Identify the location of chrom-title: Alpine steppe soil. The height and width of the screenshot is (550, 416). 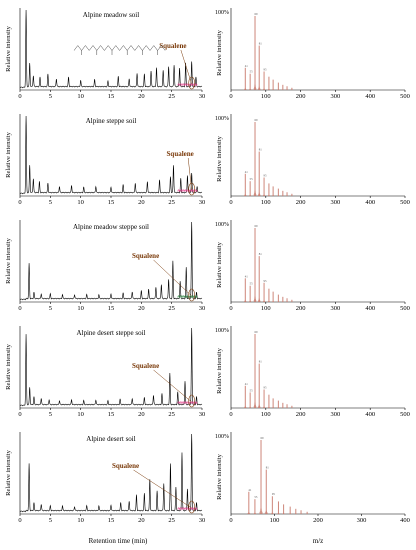
(111, 121).